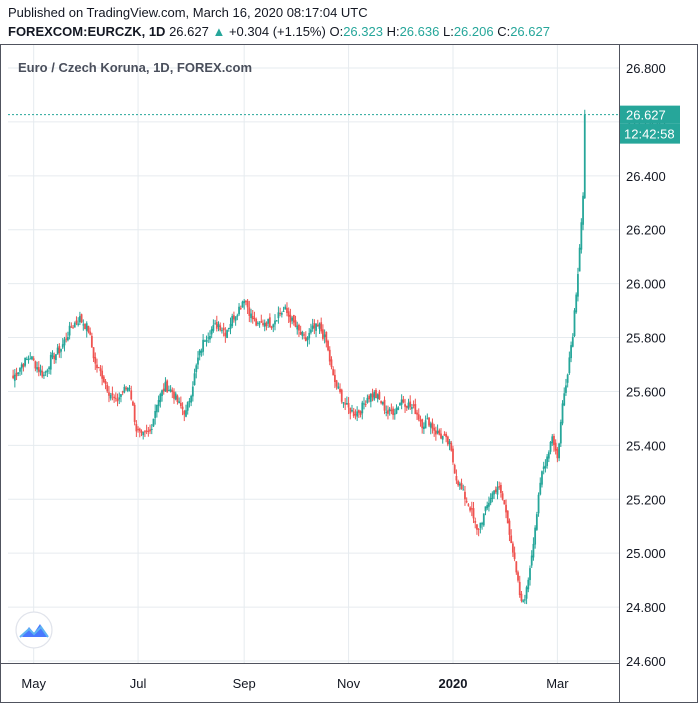  I want to click on close-label: C:, so click(504, 31).